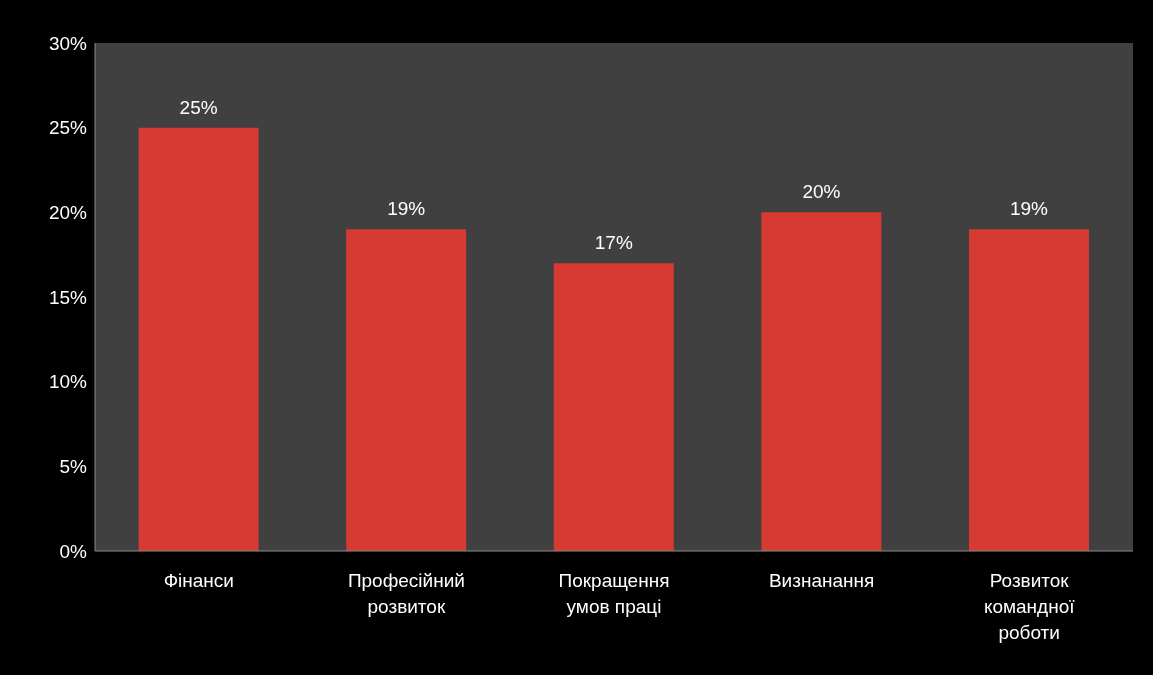 This screenshot has height=675, width=1153. What do you see at coordinates (68, 43) in the screenshot?
I see `y-tick-label: 30%` at bounding box center [68, 43].